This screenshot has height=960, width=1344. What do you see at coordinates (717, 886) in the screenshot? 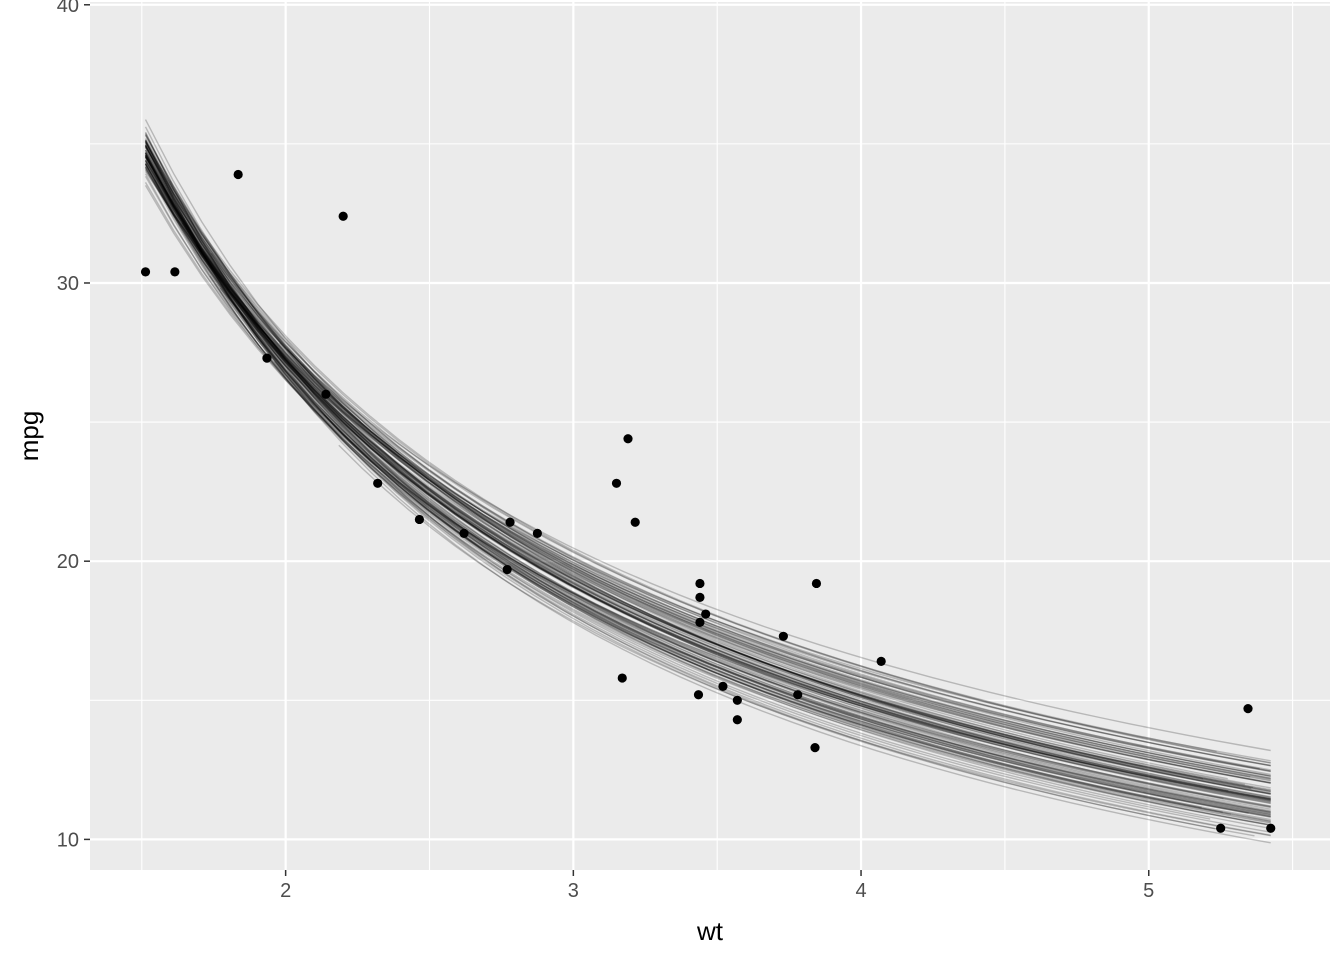
I see `x-axis: 2 3 4 5` at bounding box center [717, 886].